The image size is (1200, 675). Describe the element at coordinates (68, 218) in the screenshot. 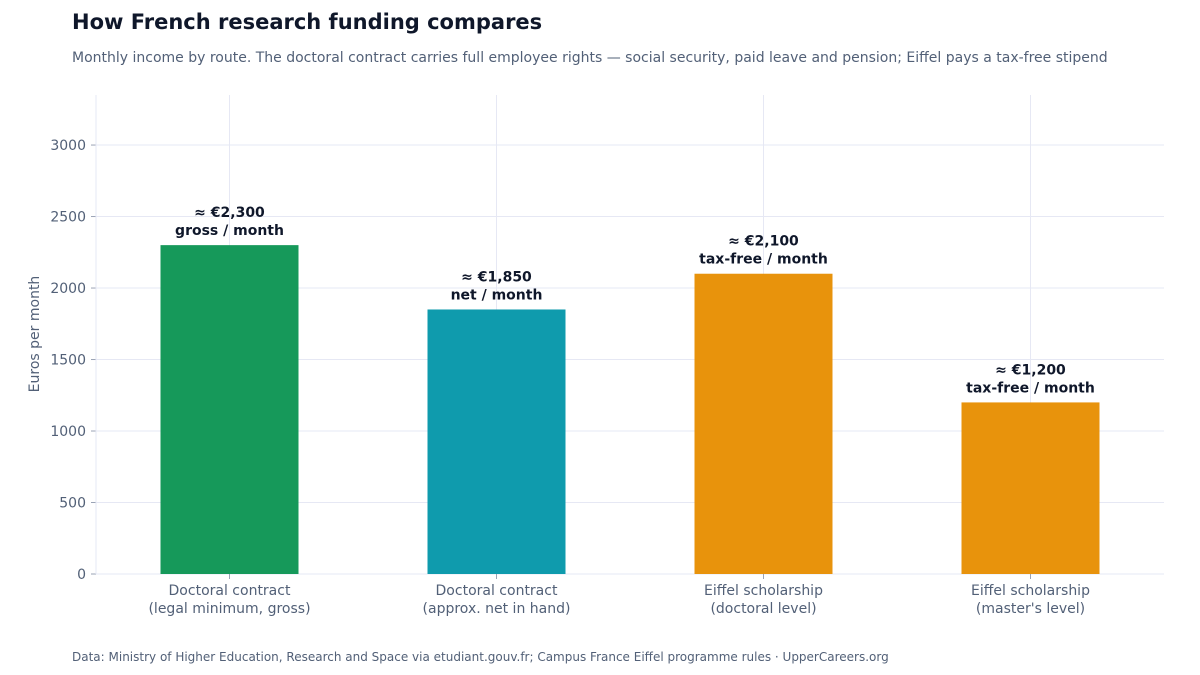

I see `y-tick-label: 2500` at that location.